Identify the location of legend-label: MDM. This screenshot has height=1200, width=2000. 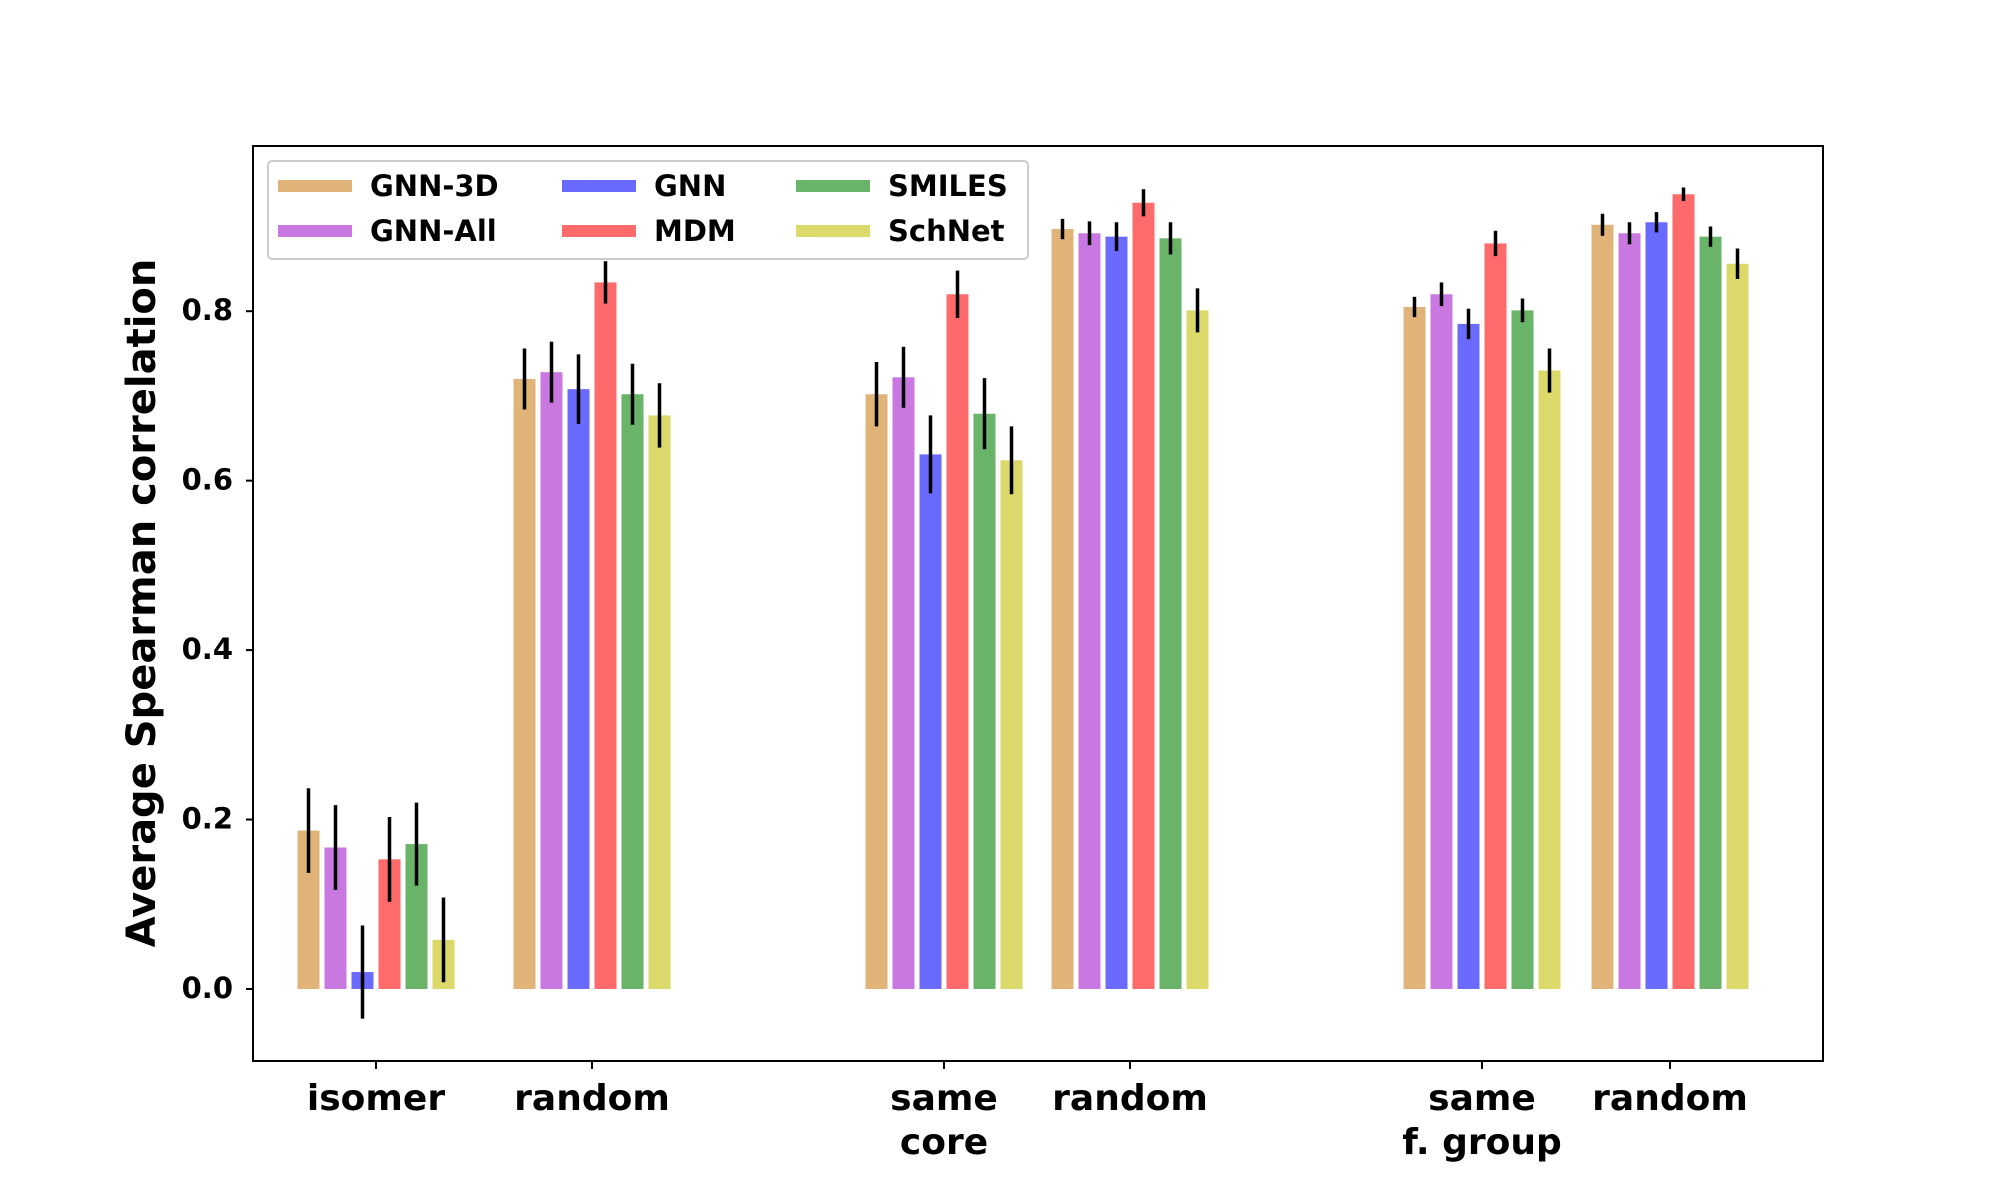
(695, 231).